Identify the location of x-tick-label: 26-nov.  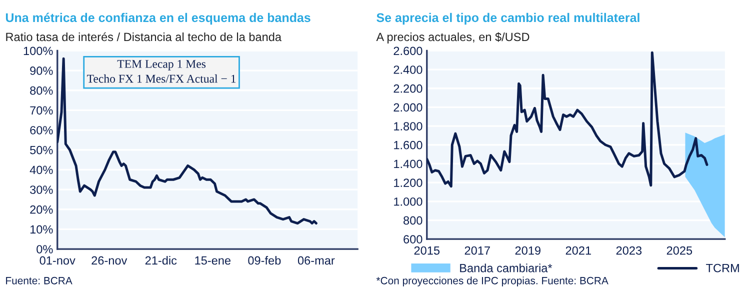
(110, 260).